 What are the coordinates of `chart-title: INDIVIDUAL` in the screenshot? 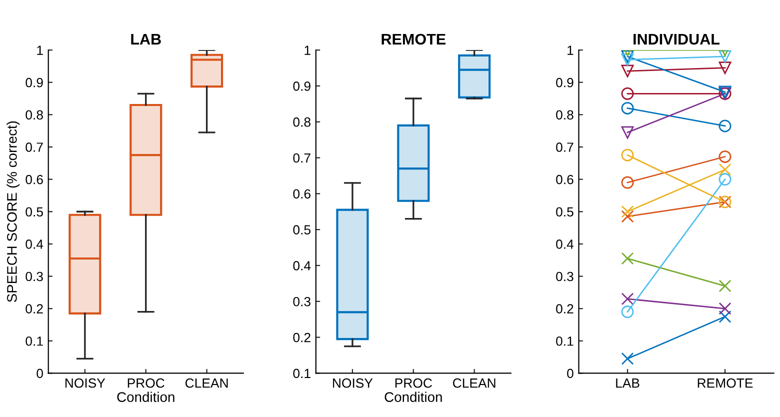 It's located at (677, 39).